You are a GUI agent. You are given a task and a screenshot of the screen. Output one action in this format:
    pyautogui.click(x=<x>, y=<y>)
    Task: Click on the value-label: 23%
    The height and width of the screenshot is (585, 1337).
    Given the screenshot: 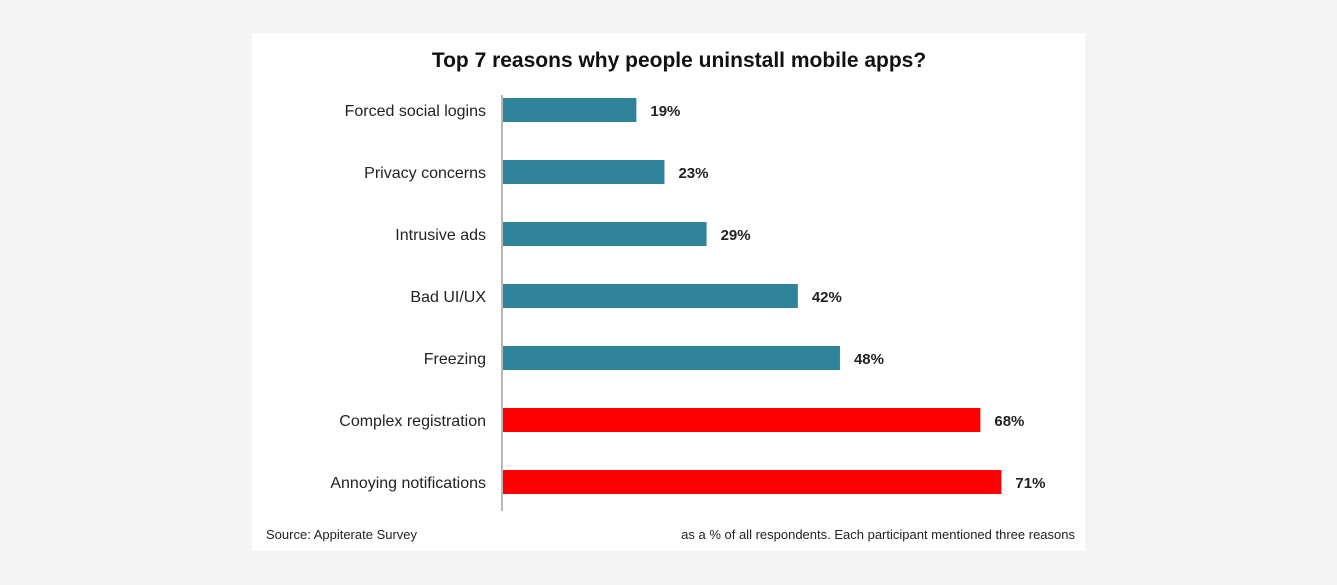 What is the action you would take?
    pyautogui.click(x=693, y=173)
    